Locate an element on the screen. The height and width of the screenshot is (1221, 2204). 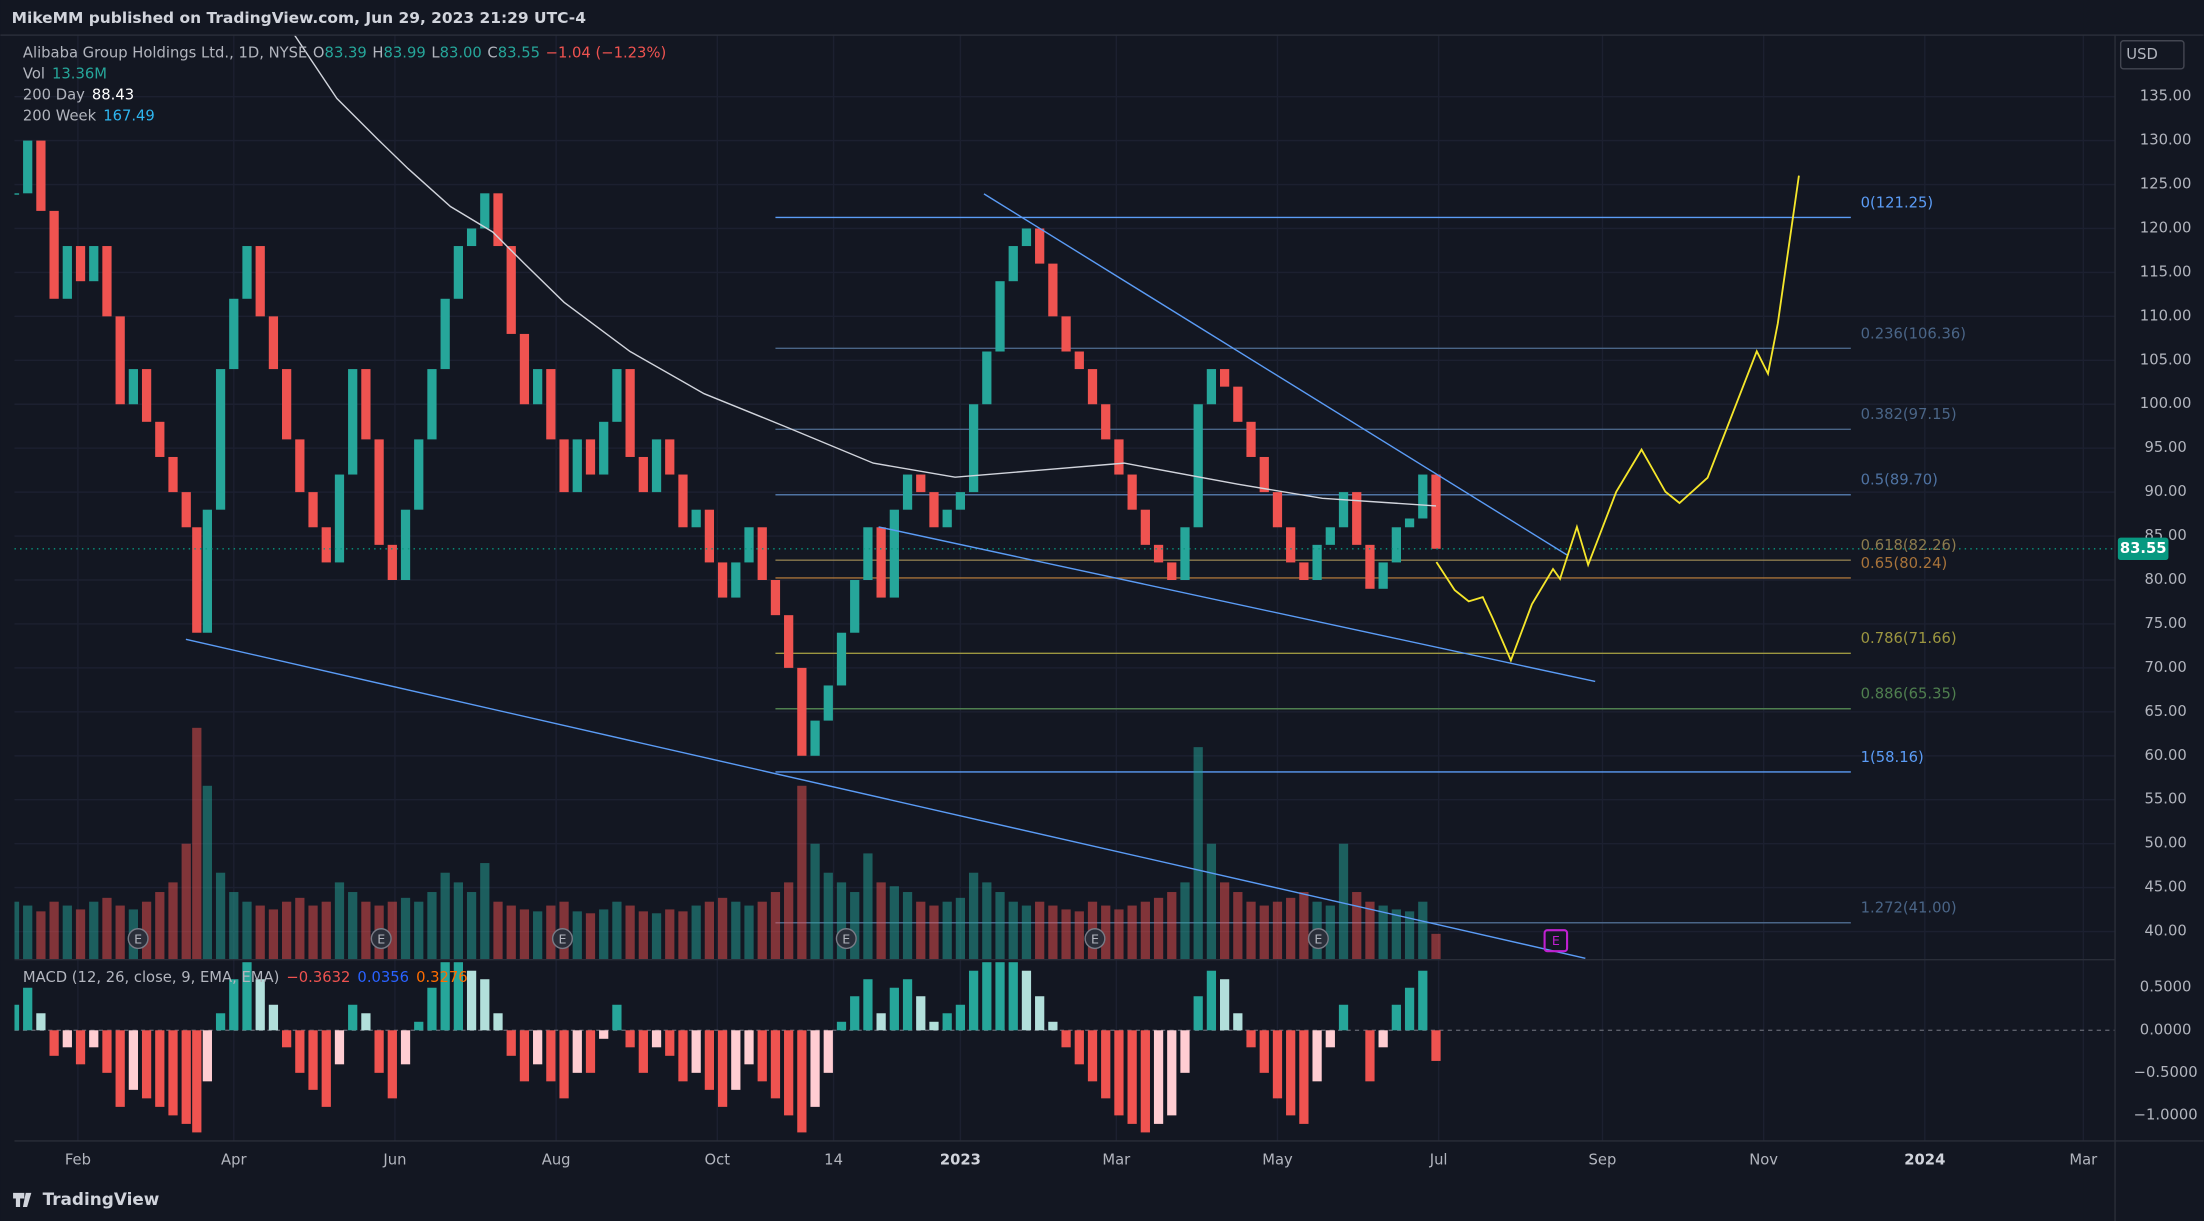
fib-label: 1(58.16) is located at coordinates (1892, 757).